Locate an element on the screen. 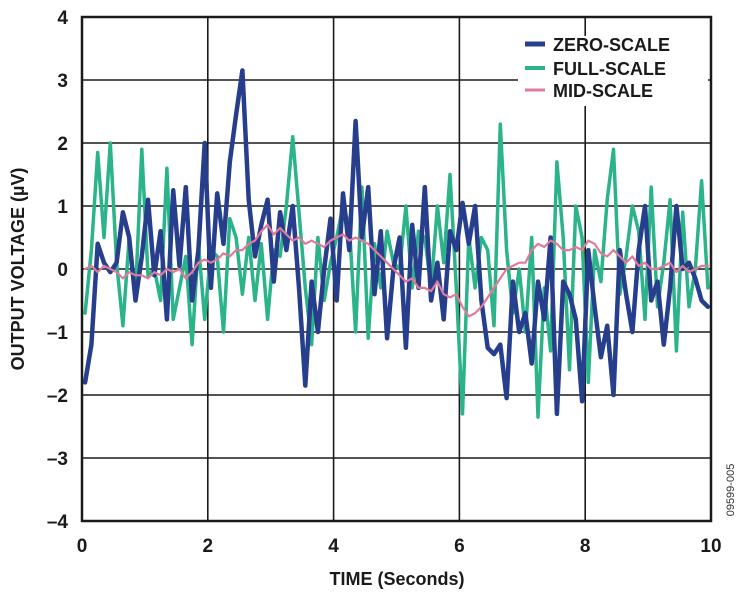 The height and width of the screenshot is (600, 744). y-tick-label: –3 is located at coordinates (57, 459).